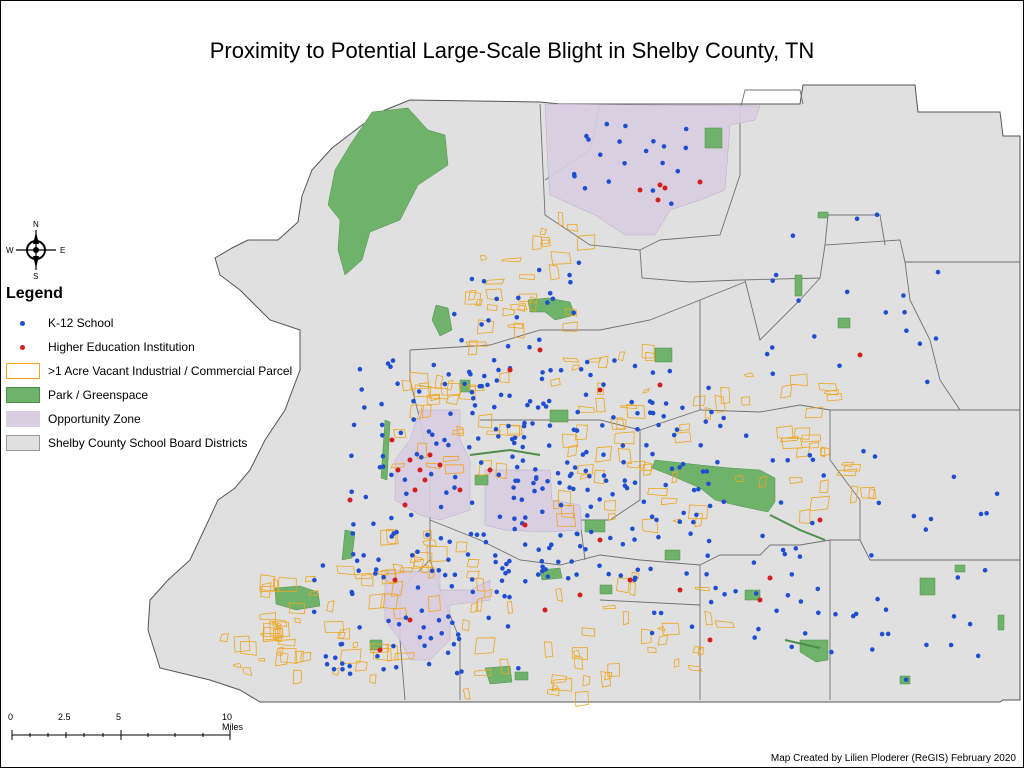 The width and height of the screenshot is (1024, 768). What do you see at coordinates (36, 276) in the screenshot?
I see `compass-south-label: S` at bounding box center [36, 276].